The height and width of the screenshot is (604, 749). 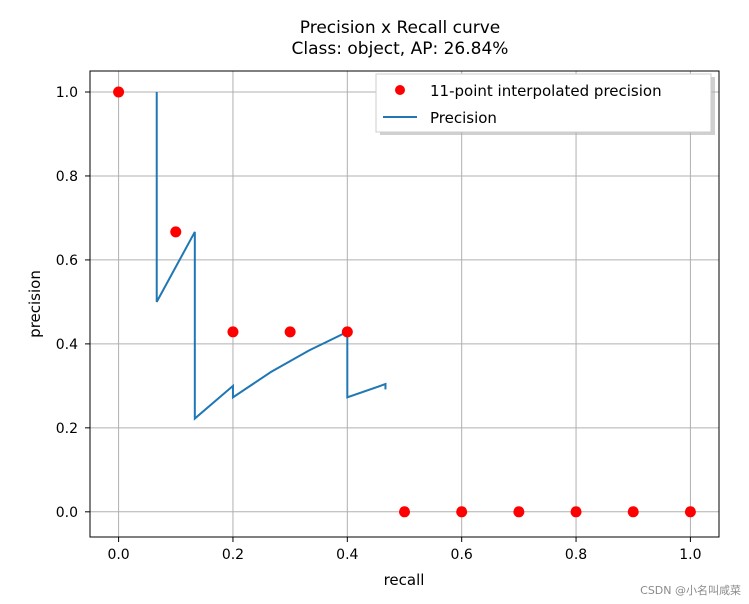 I want to click on legend-marker-interpolated, so click(x=400, y=90).